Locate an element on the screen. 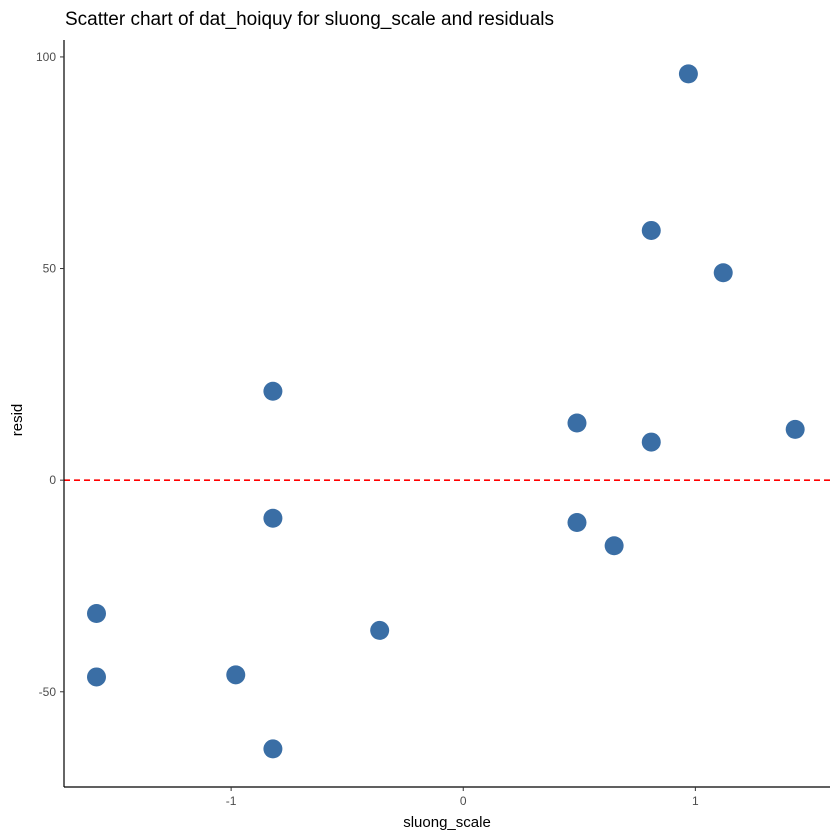 The image size is (840, 840). x-tick-label: 0 is located at coordinates (463, 801).